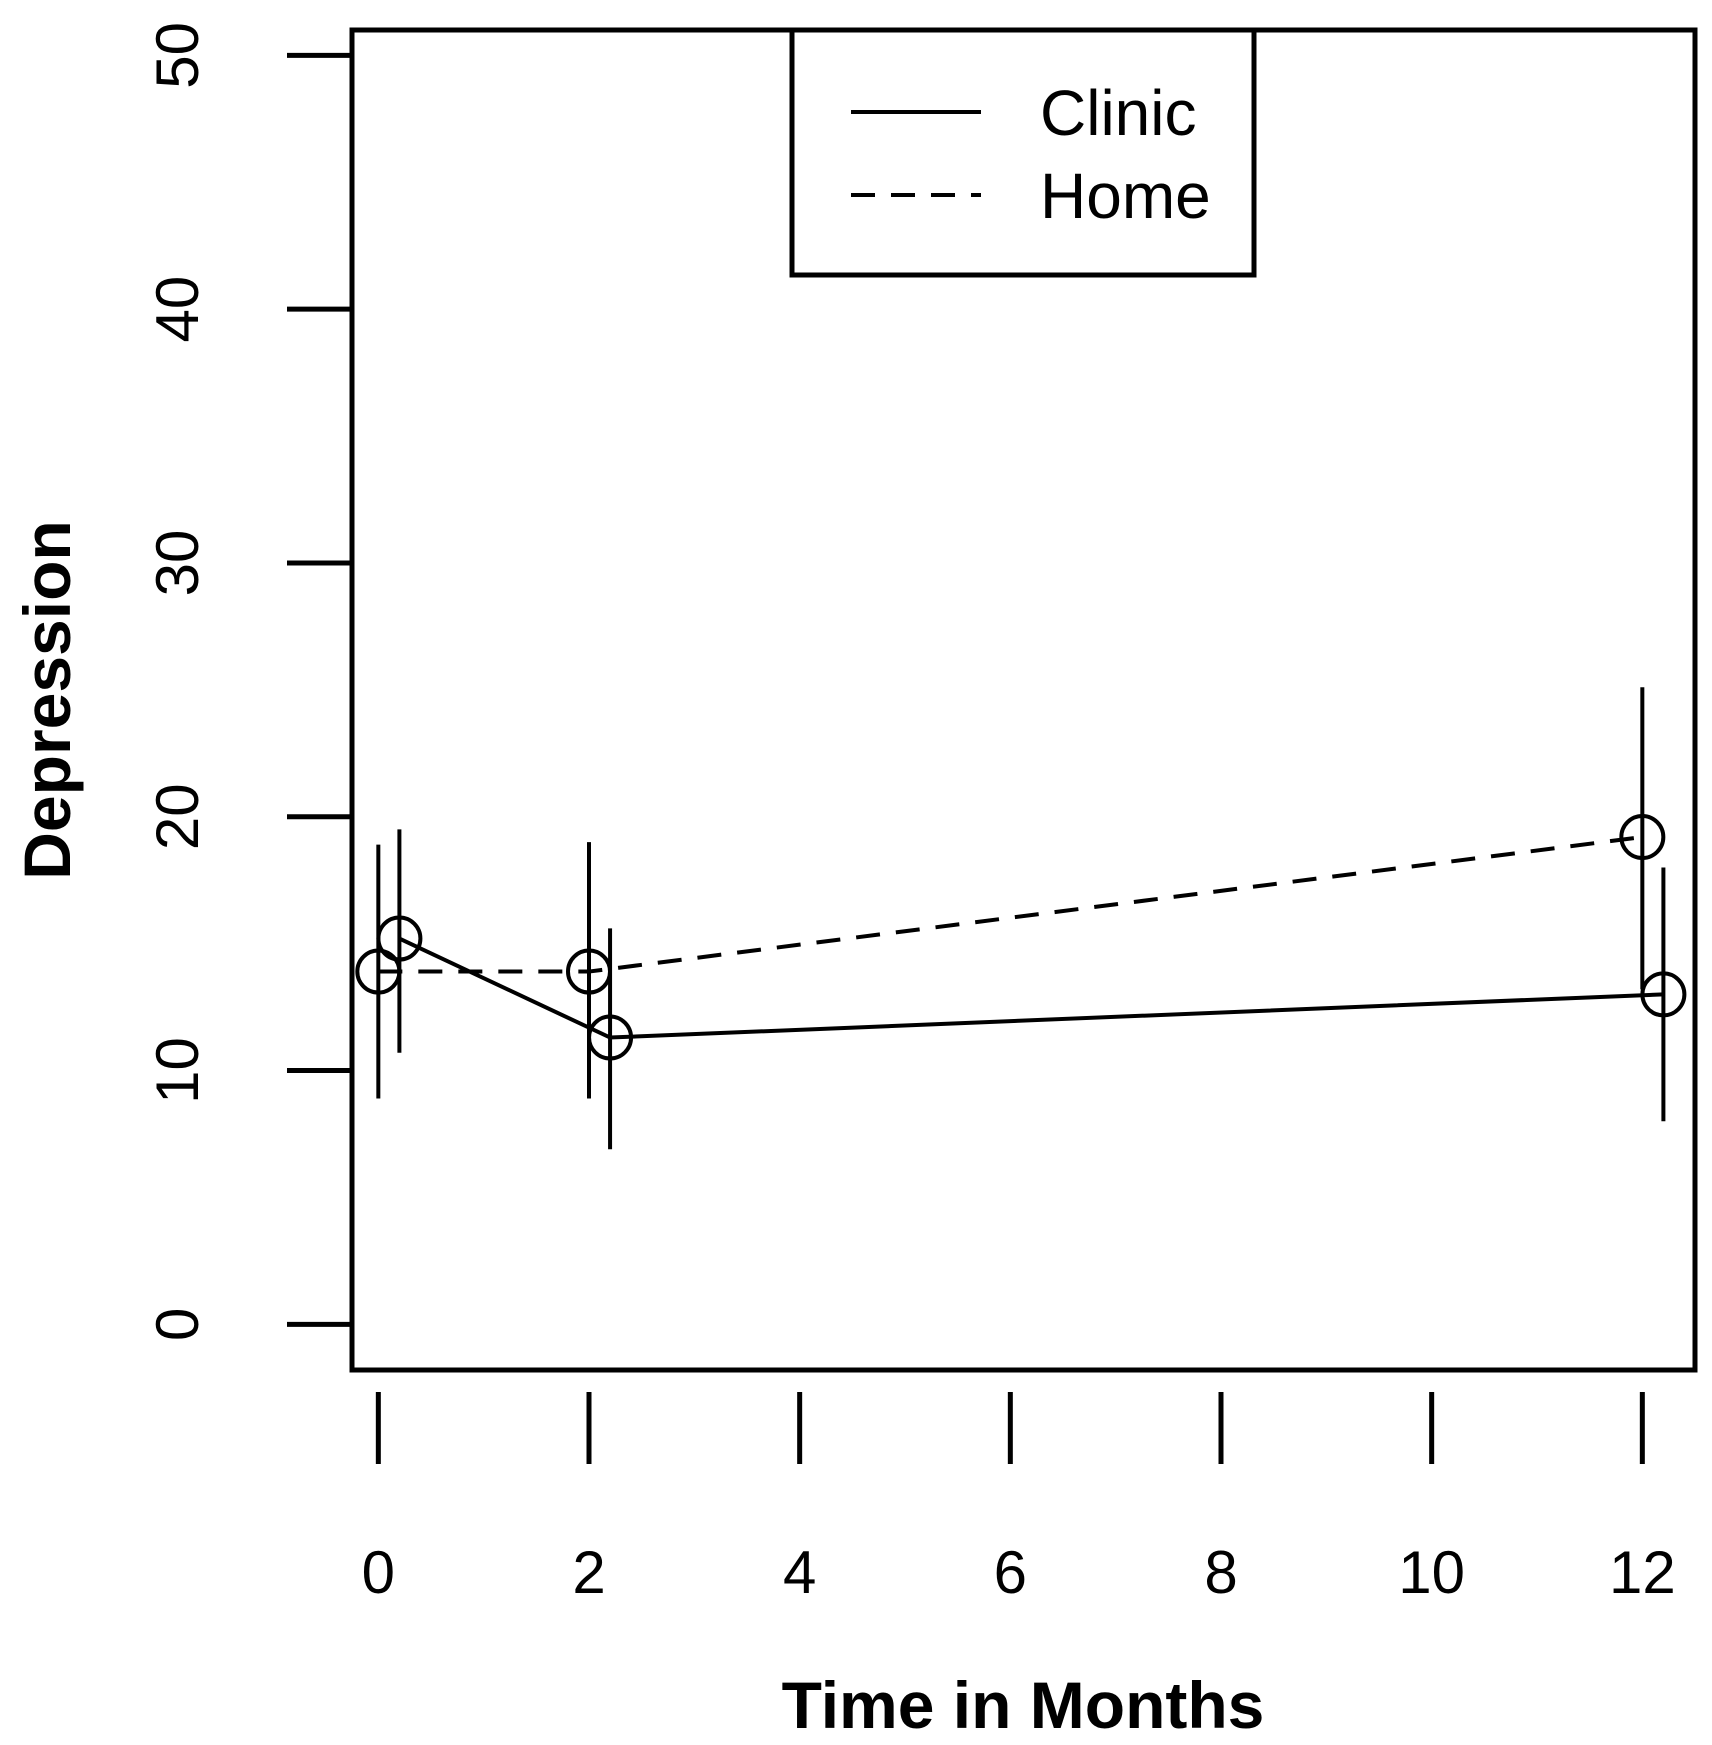 Image resolution: width=1712 pixels, height=1745 pixels. I want to click on y-tick-label: 0, so click(177, 1324).